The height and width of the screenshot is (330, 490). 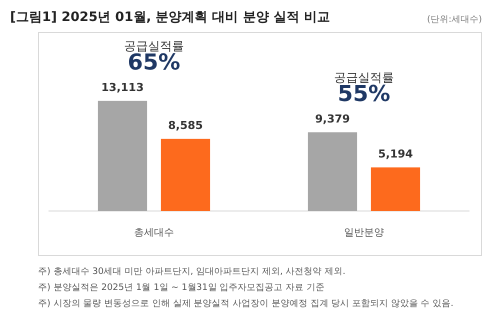 What do you see at coordinates (154, 63) in the screenshot?
I see `text: 65%` at bounding box center [154, 63].